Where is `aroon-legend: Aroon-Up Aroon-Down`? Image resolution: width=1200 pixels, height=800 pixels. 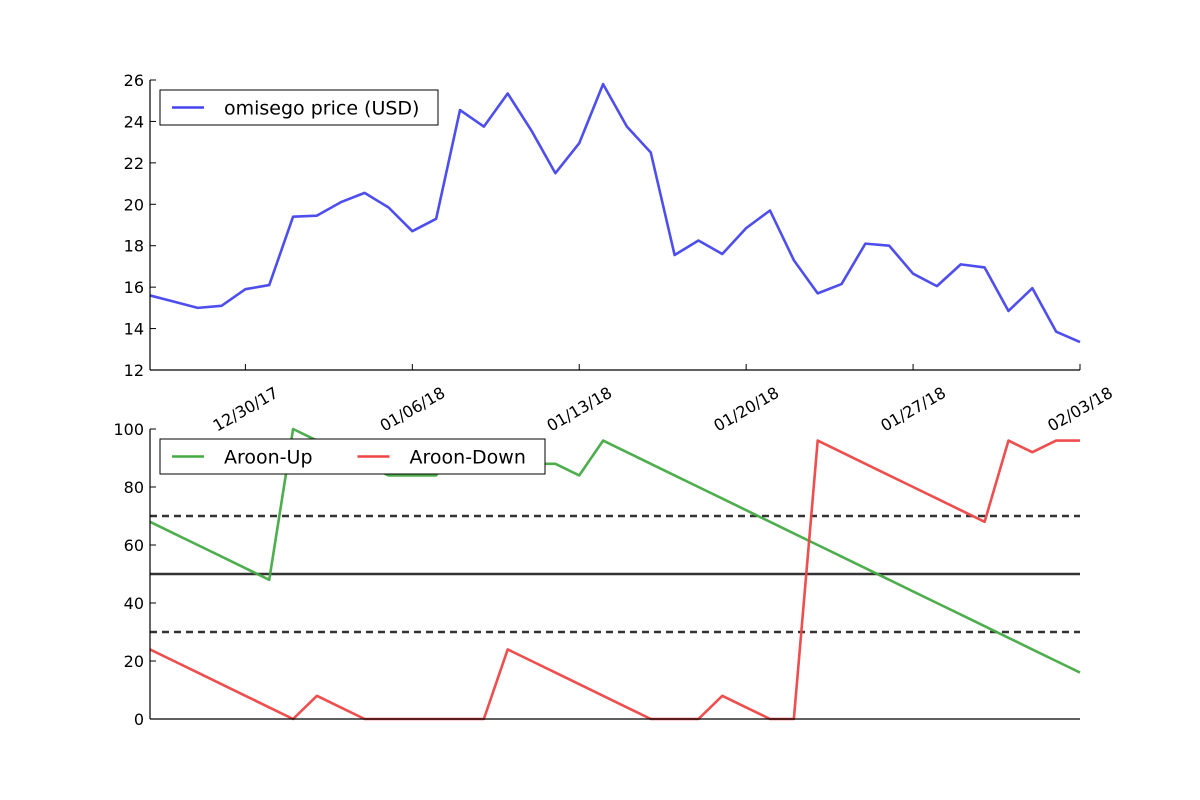
aroon-legend: Aroon-Up Aroon-Down is located at coordinates (352, 456).